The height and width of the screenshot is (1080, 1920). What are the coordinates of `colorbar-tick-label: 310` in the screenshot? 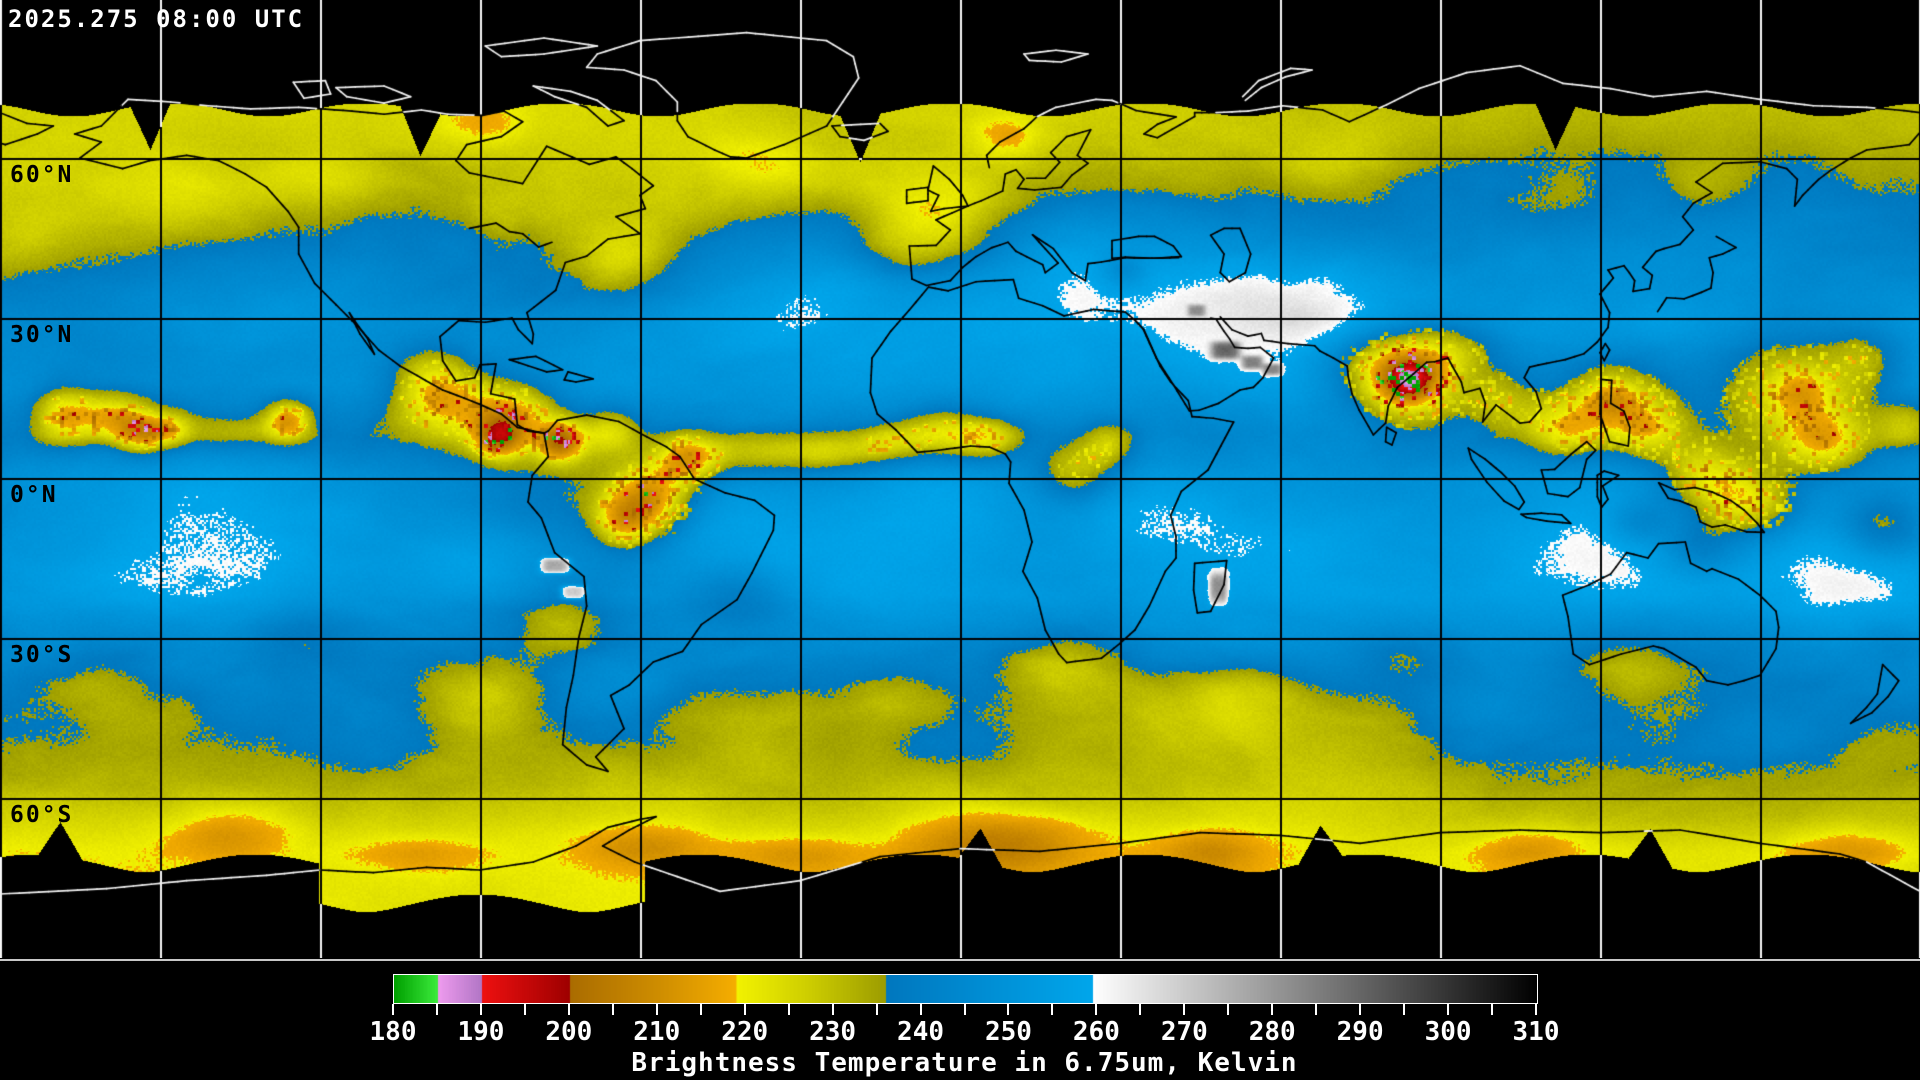 It's located at (1536, 1032).